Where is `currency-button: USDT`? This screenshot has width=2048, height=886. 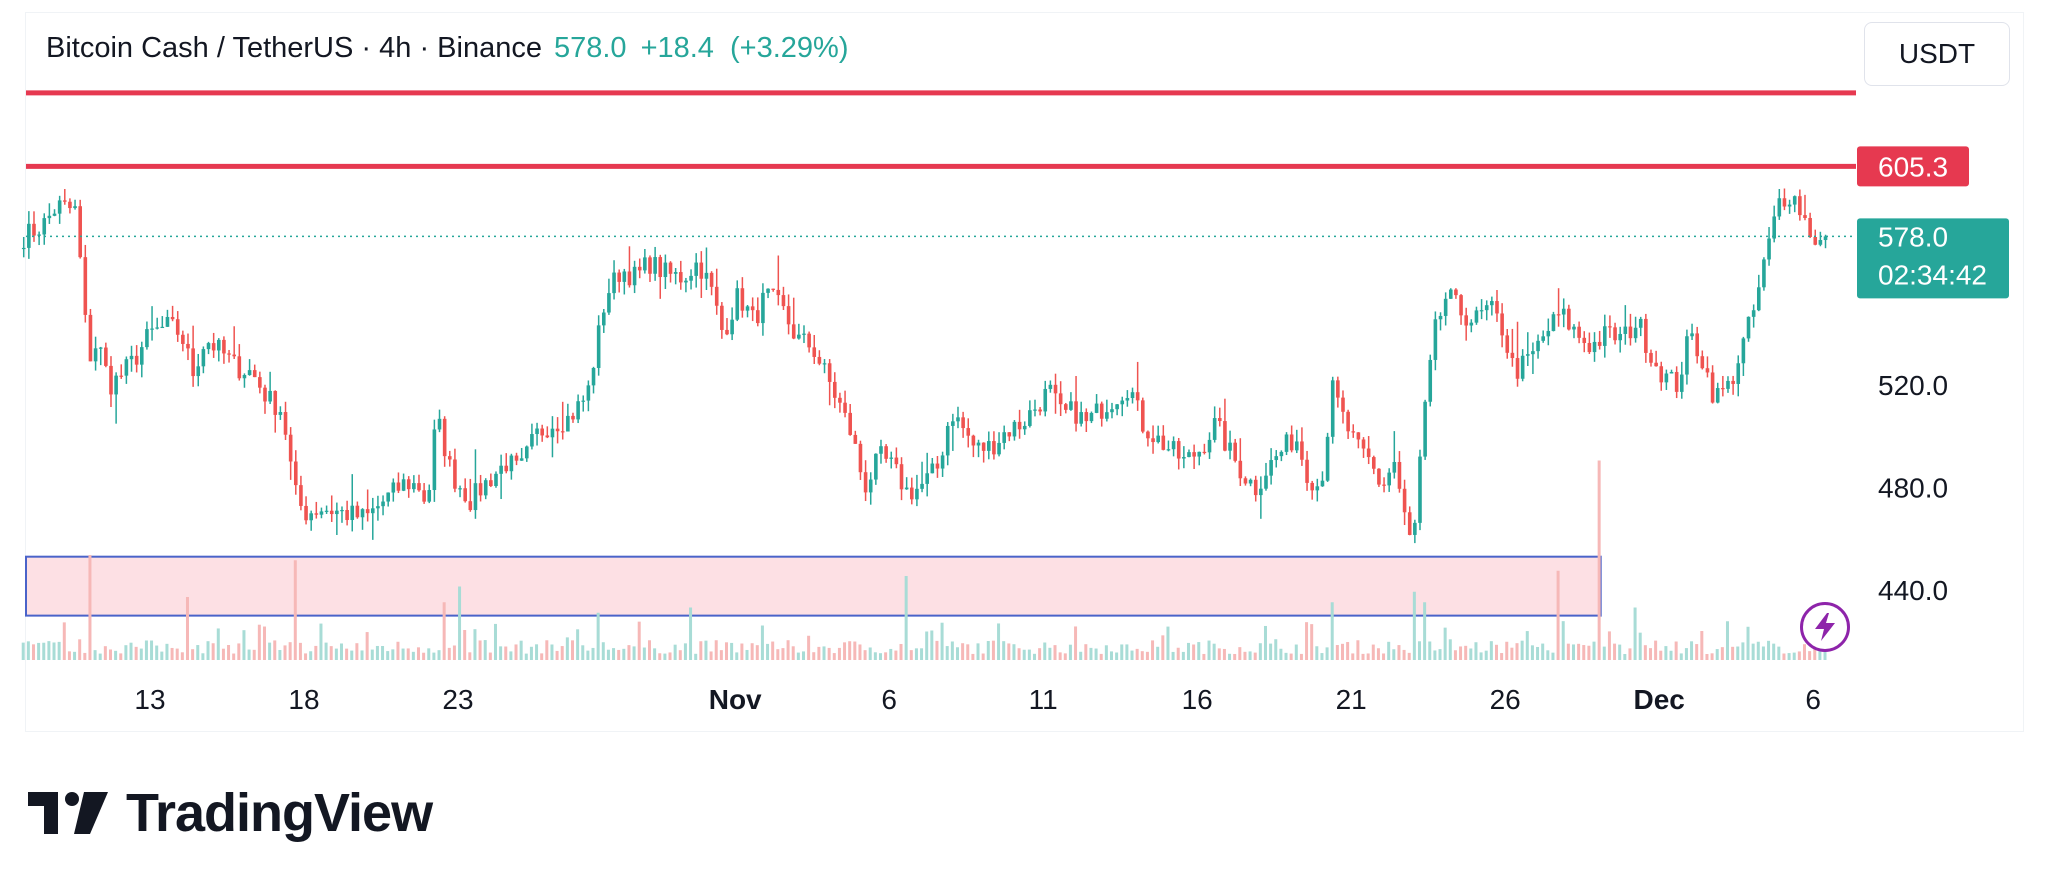
currency-button: USDT is located at coordinates (1937, 54).